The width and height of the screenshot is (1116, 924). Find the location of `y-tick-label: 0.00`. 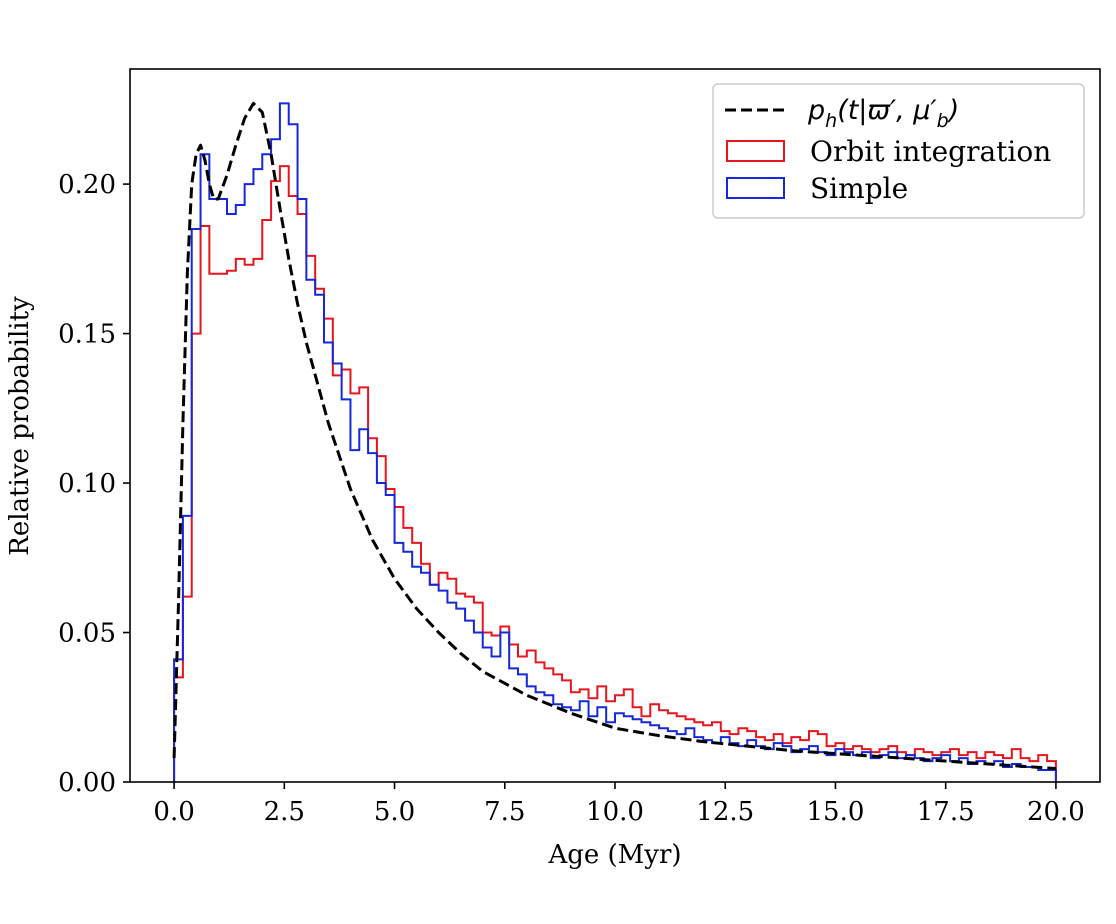

y-tick-label: 0.00 is located at coordinates (87, 783).